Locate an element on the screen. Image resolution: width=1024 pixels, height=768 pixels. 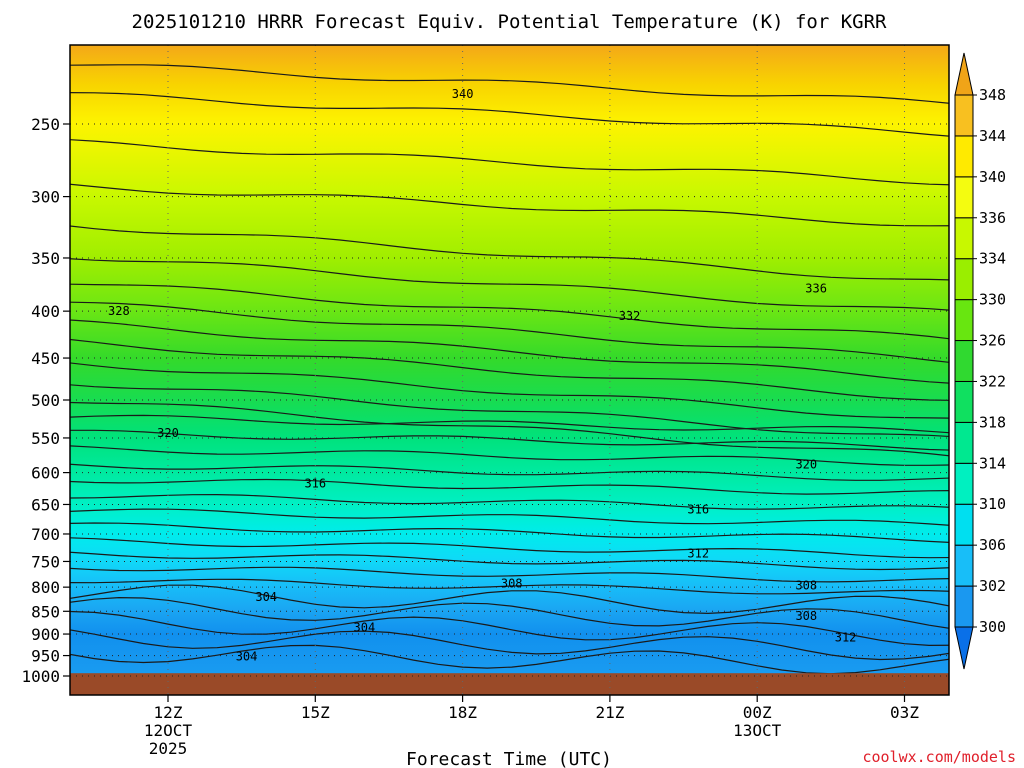
y-tick-label: 850 is located at coordinates (45, 611).